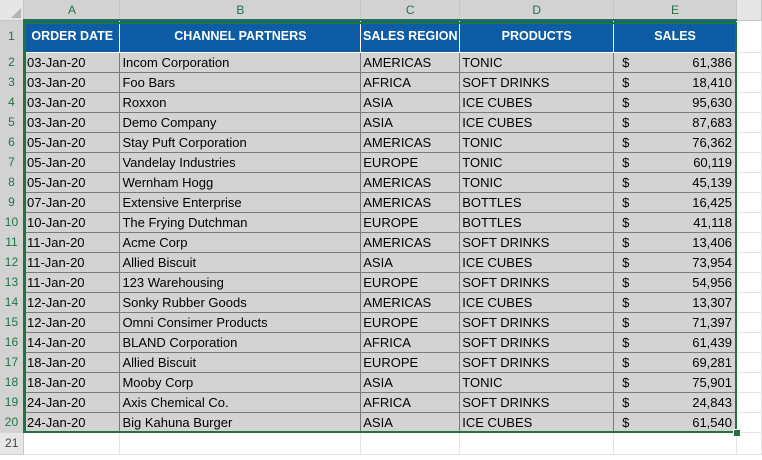 The image size is (762, 460). I want to click on sales-cell: $75,901, so click(675, 382).